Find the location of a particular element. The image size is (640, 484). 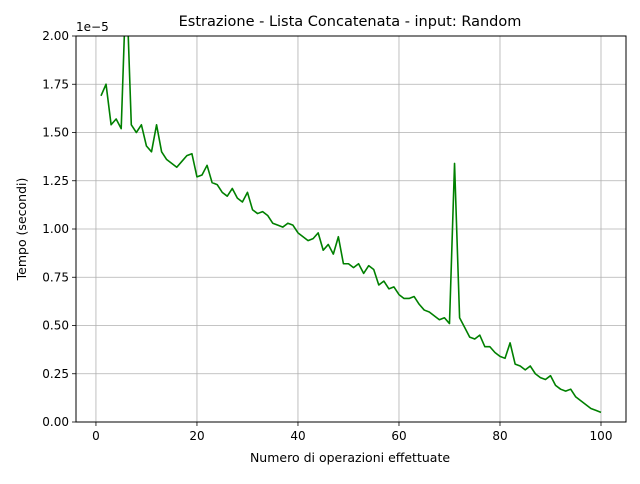

y-tick-label: 1.00 is located at coordinates (55, 229).